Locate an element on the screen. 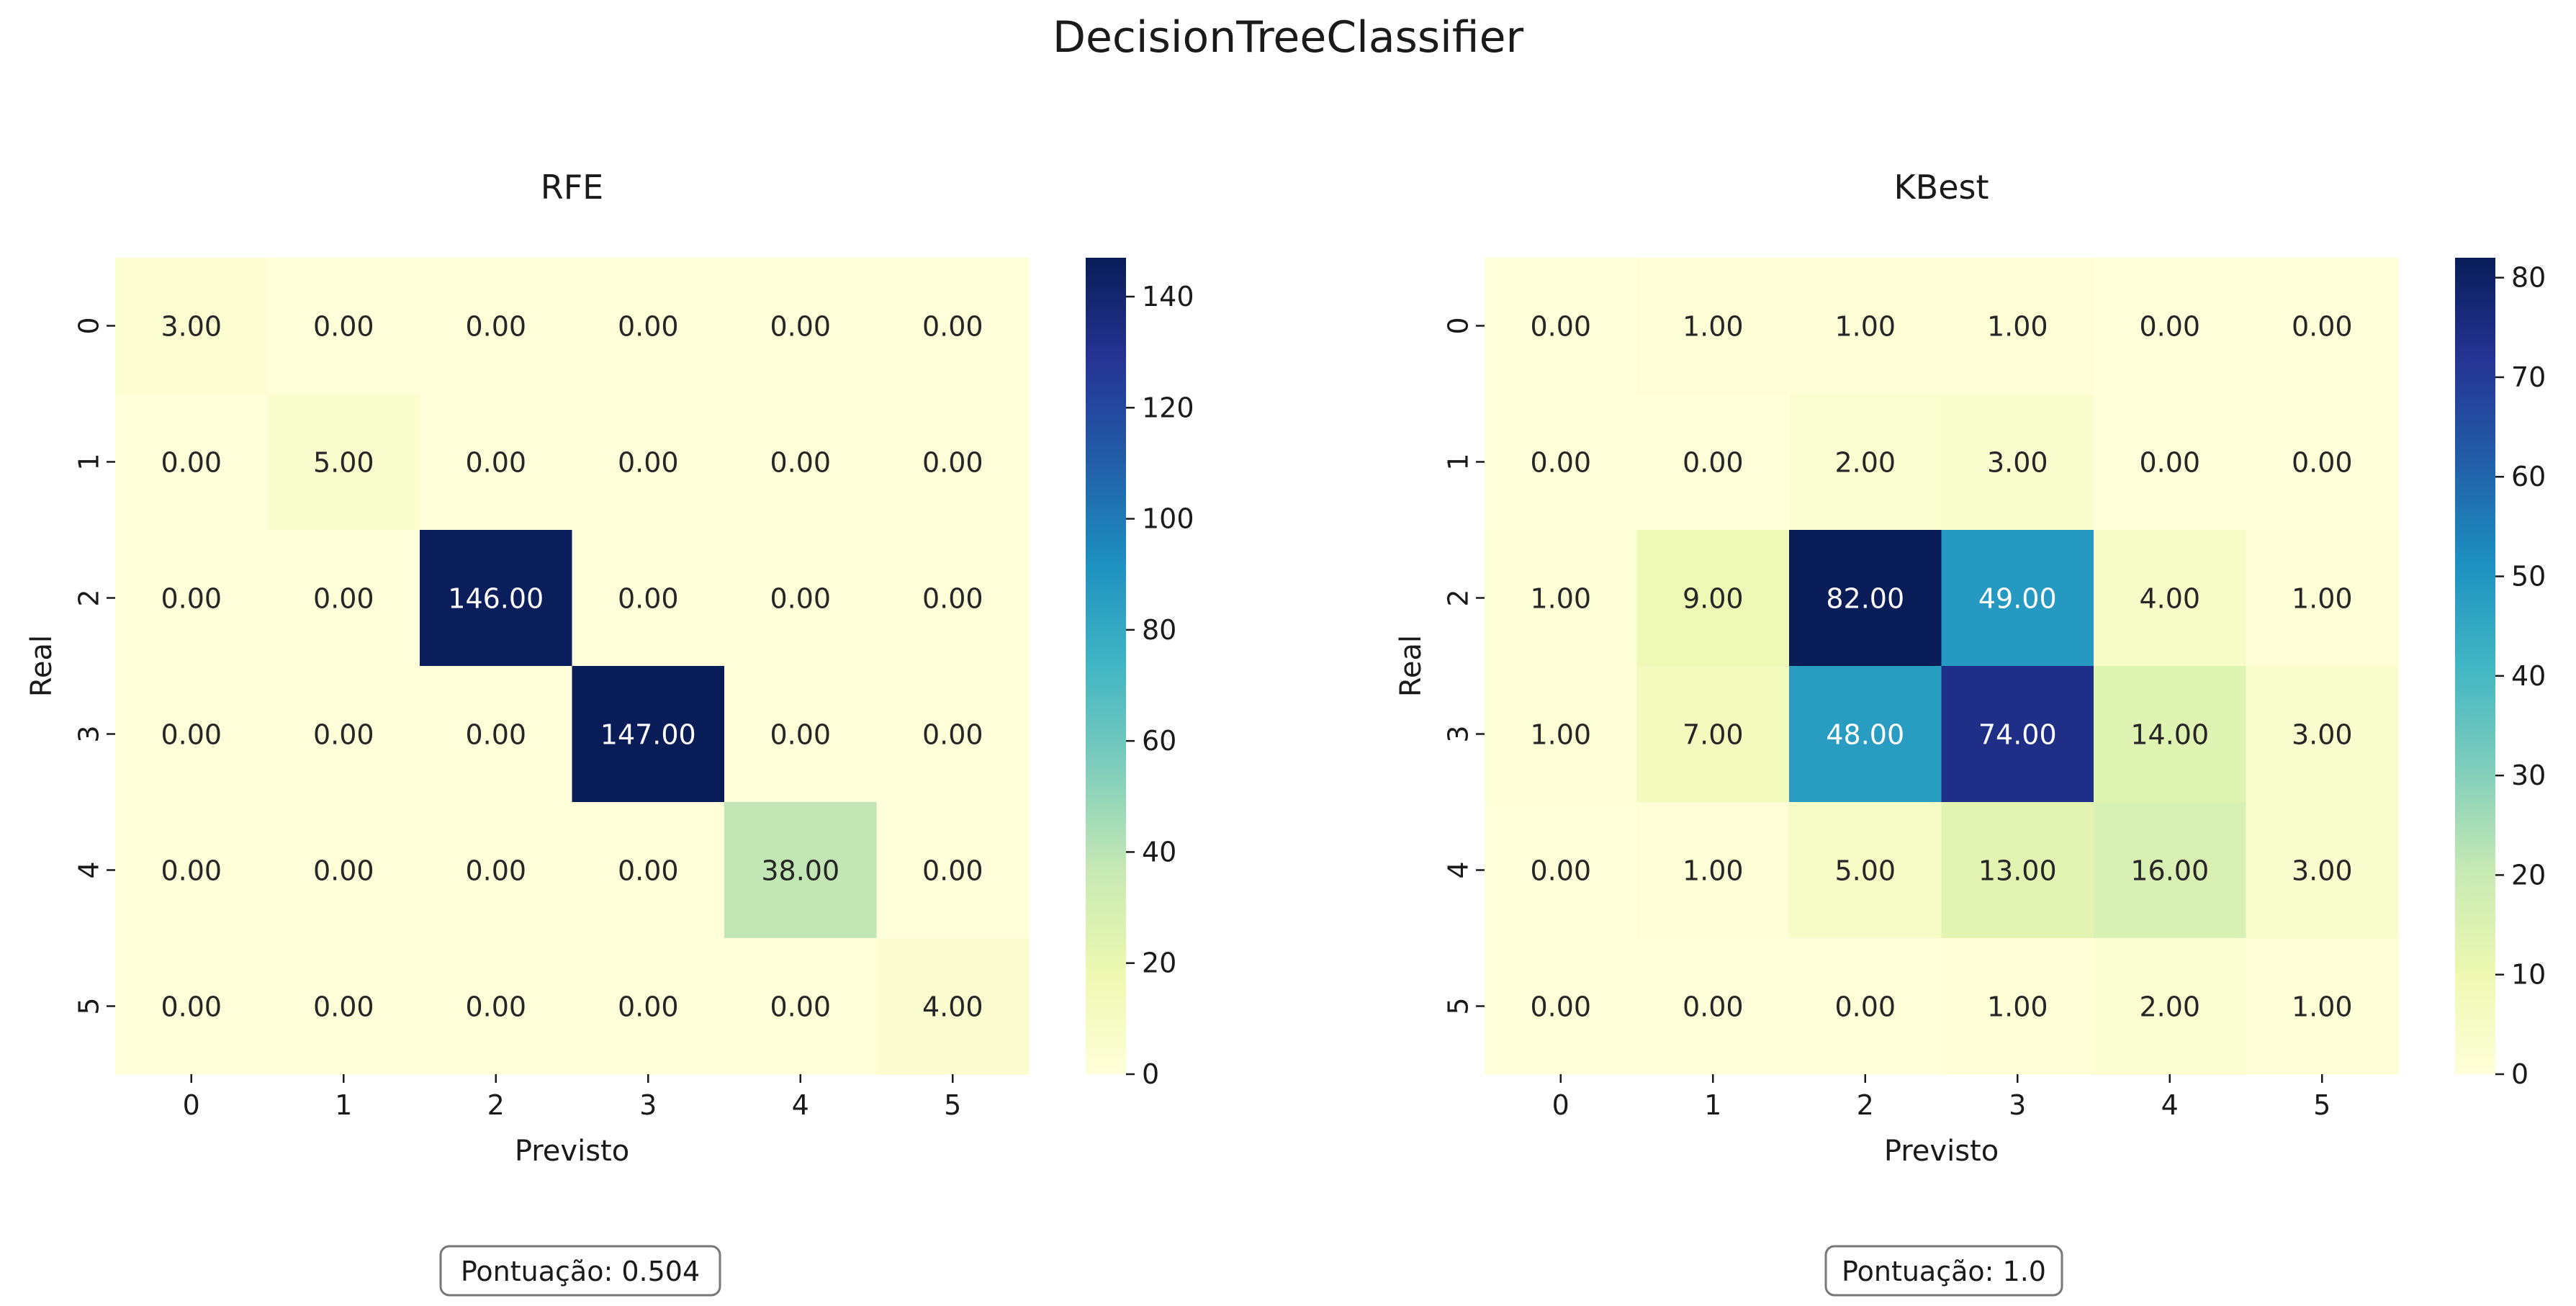 The height and width of the screenshot is (1306, 2576). cell-value-label: 49.00 is located at coordinates (2017, 599).